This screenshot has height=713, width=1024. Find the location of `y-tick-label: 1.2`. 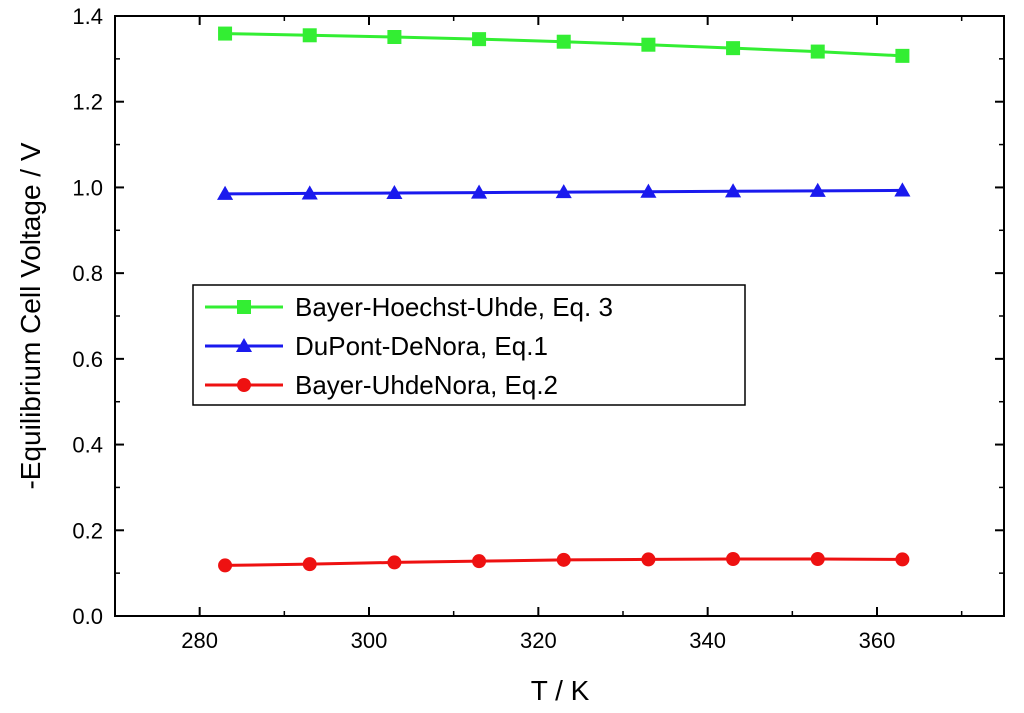

y-tick-label: 1.2 is located at coordinates (87, 102).